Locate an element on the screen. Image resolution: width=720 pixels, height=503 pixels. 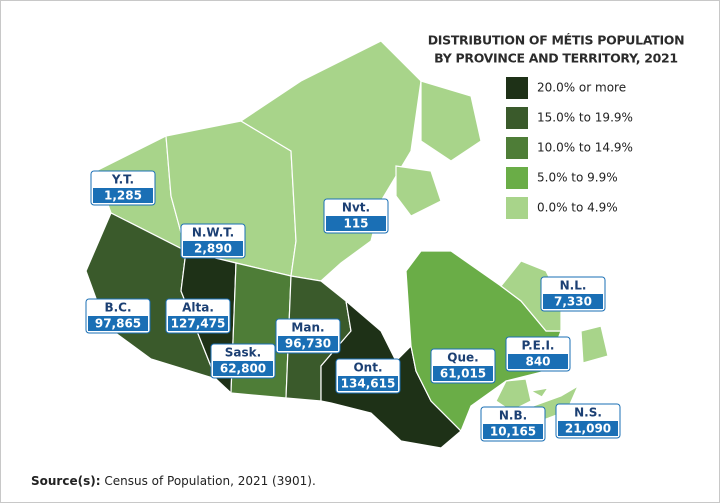
source-text: Census of Population, 2021 (3901). is located at coordinates (209, 481).